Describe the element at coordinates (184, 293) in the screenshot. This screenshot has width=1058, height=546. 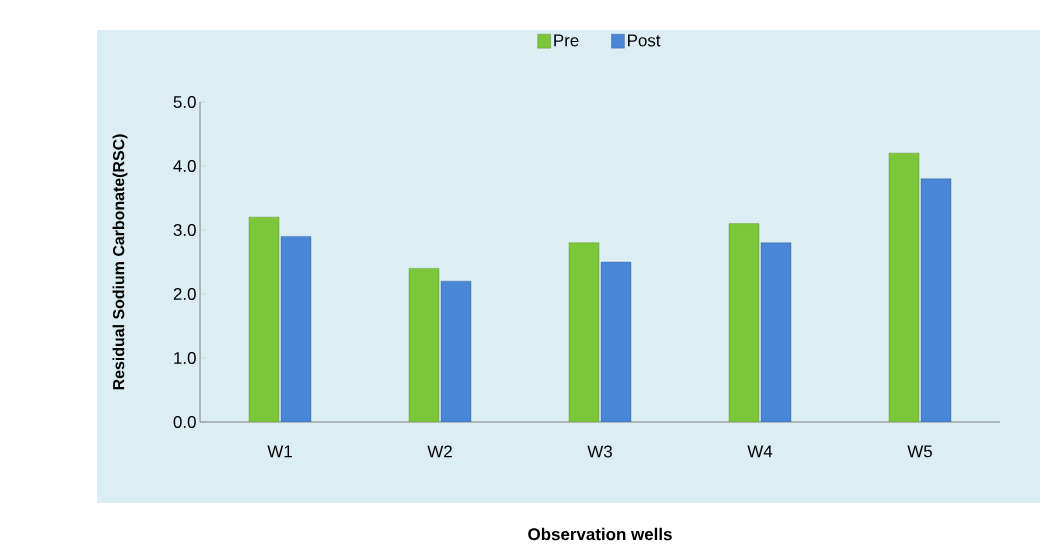
I see `y-tick-label: 2.0` at that location.